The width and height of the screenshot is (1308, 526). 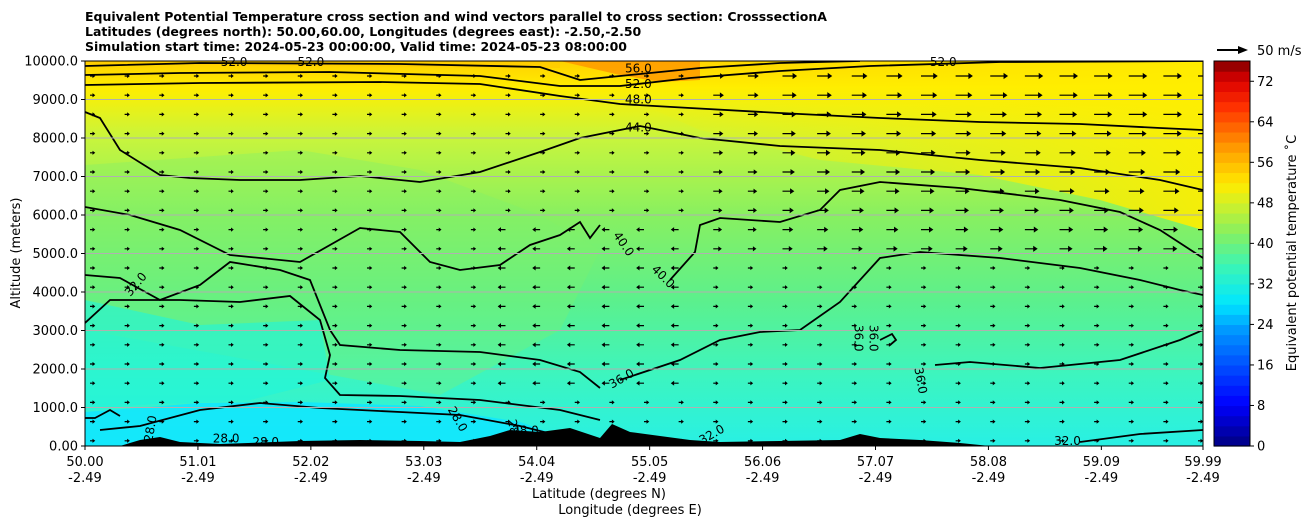 I want to click on contour-label: 52.0, so click(x=234, y=62).